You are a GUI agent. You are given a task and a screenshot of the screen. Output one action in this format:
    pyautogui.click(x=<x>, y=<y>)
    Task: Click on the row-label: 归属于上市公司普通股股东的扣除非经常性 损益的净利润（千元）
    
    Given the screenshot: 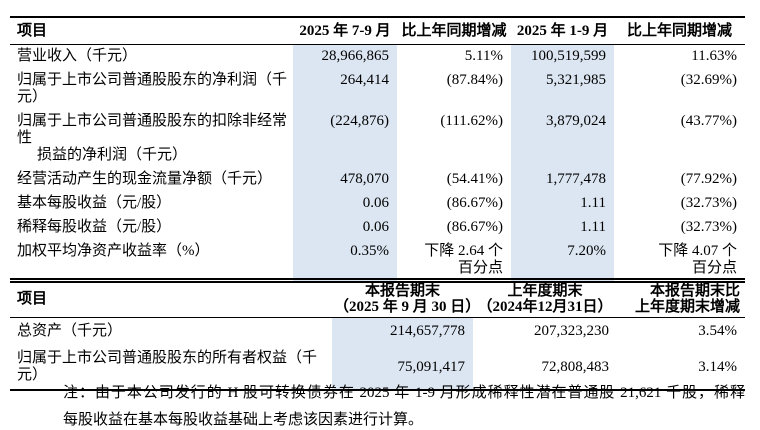 What is the action you would take?
    pyautogui.click(x=151, y=139)
    